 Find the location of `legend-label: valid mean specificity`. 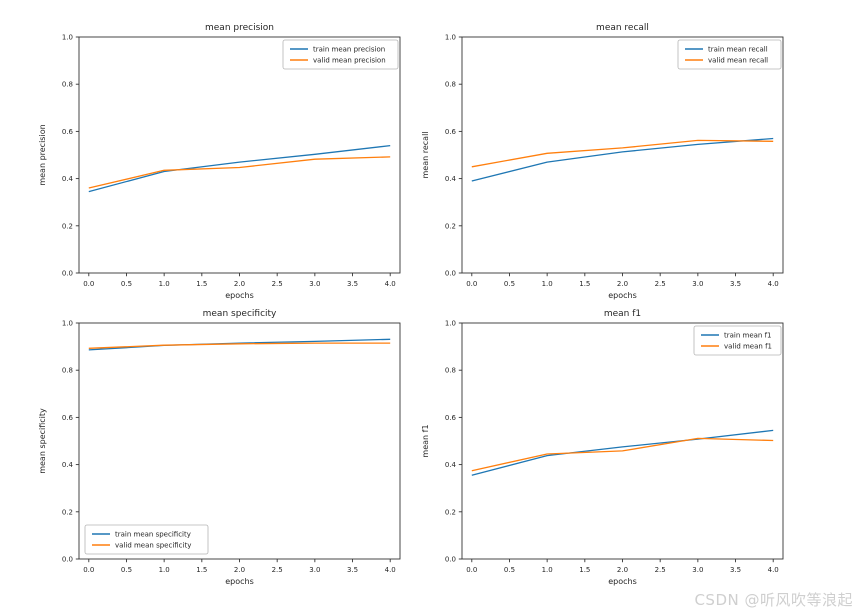

legend-label: valid mean specificity is located at coordinates (153, 546).